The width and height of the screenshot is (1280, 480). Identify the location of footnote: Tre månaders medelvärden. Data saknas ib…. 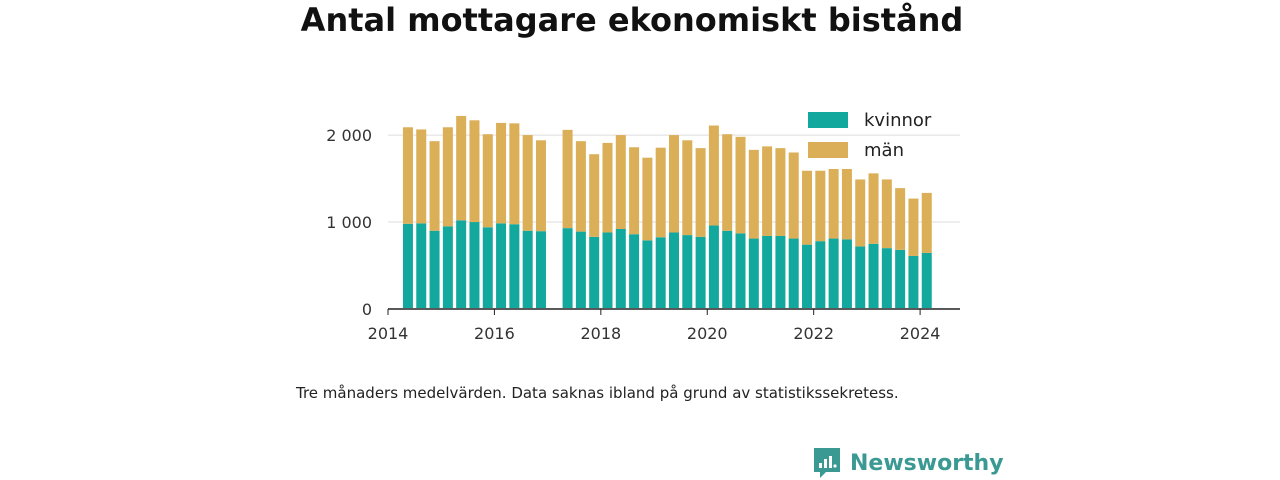
(597, 393).